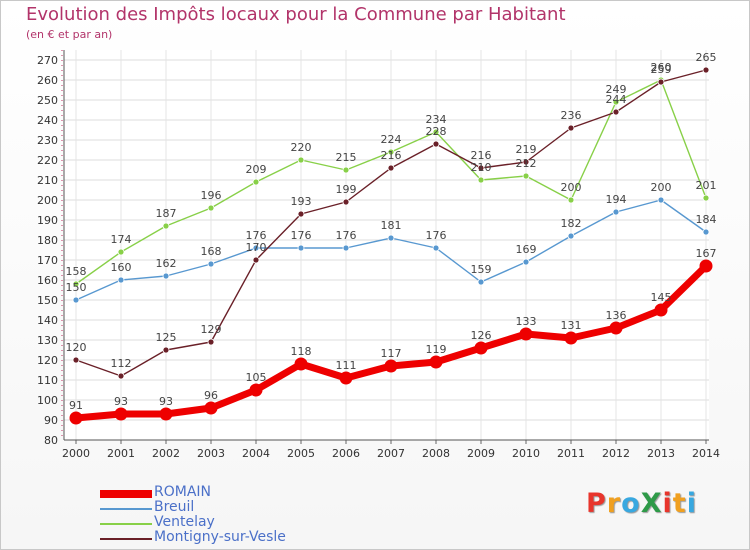  What do you see at coordinates (661, 453) in the screenshot?
I see `x-tick-label: 2013` at bounding box center [661, 453].